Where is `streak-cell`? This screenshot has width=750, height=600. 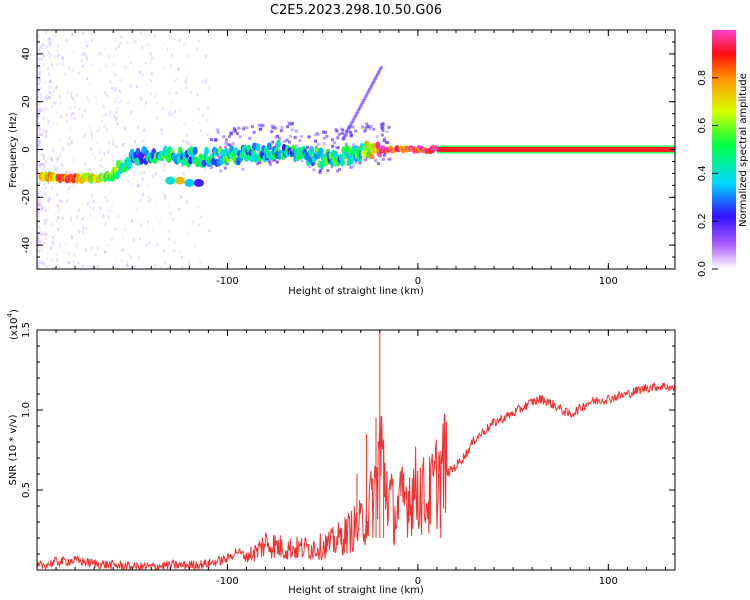
streak-cell is located at coordinates (362, 104).